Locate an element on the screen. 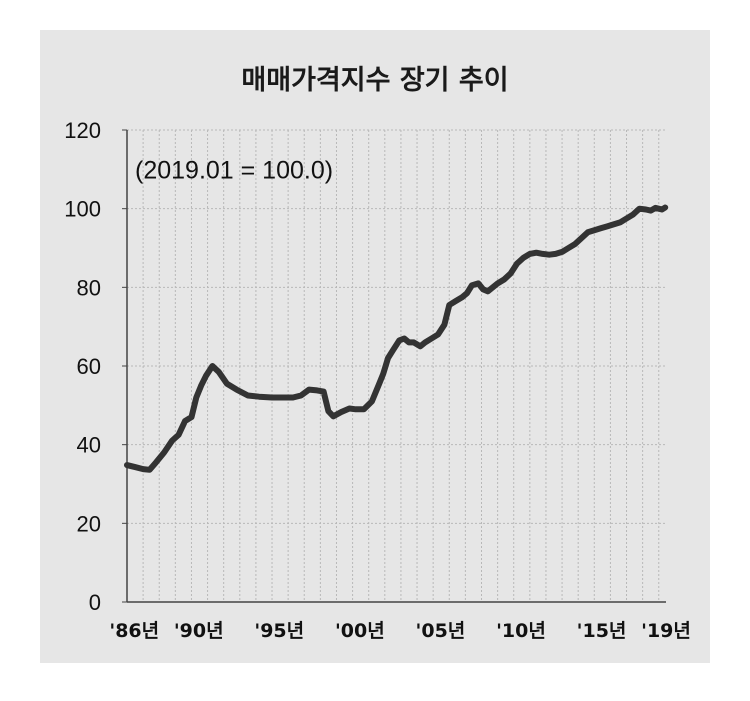  y-tick-label: 40 is located at coordinates (89, 445).